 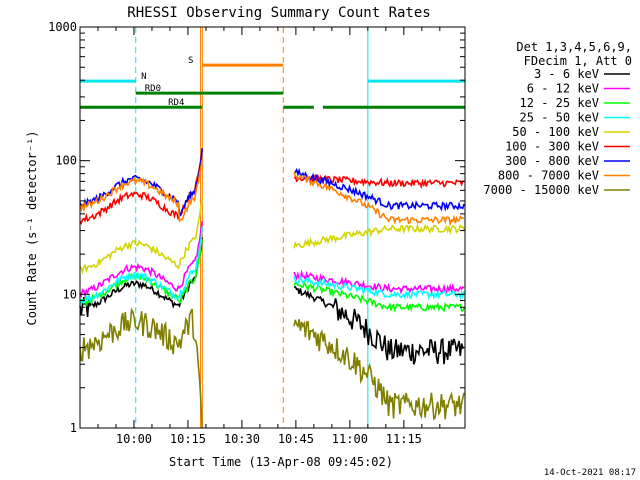 I want to click on y-tick-label: 10, so click(x=70, y=294).